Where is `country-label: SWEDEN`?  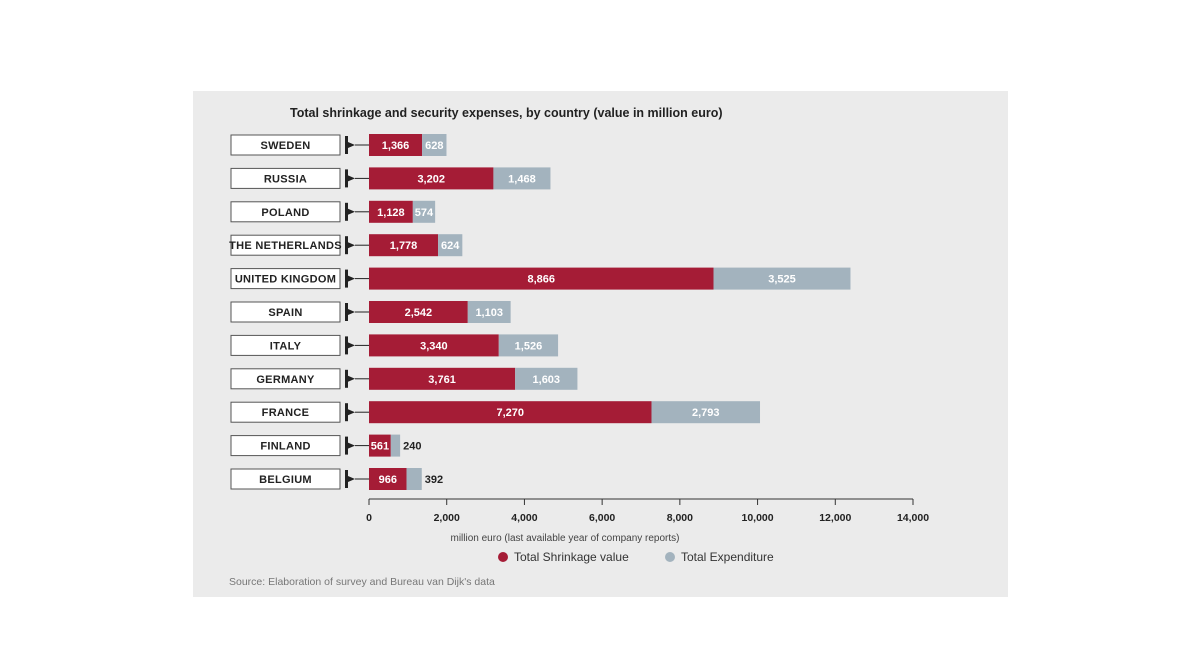
country-label: SWEDEN is located at coordinates (285, 146).